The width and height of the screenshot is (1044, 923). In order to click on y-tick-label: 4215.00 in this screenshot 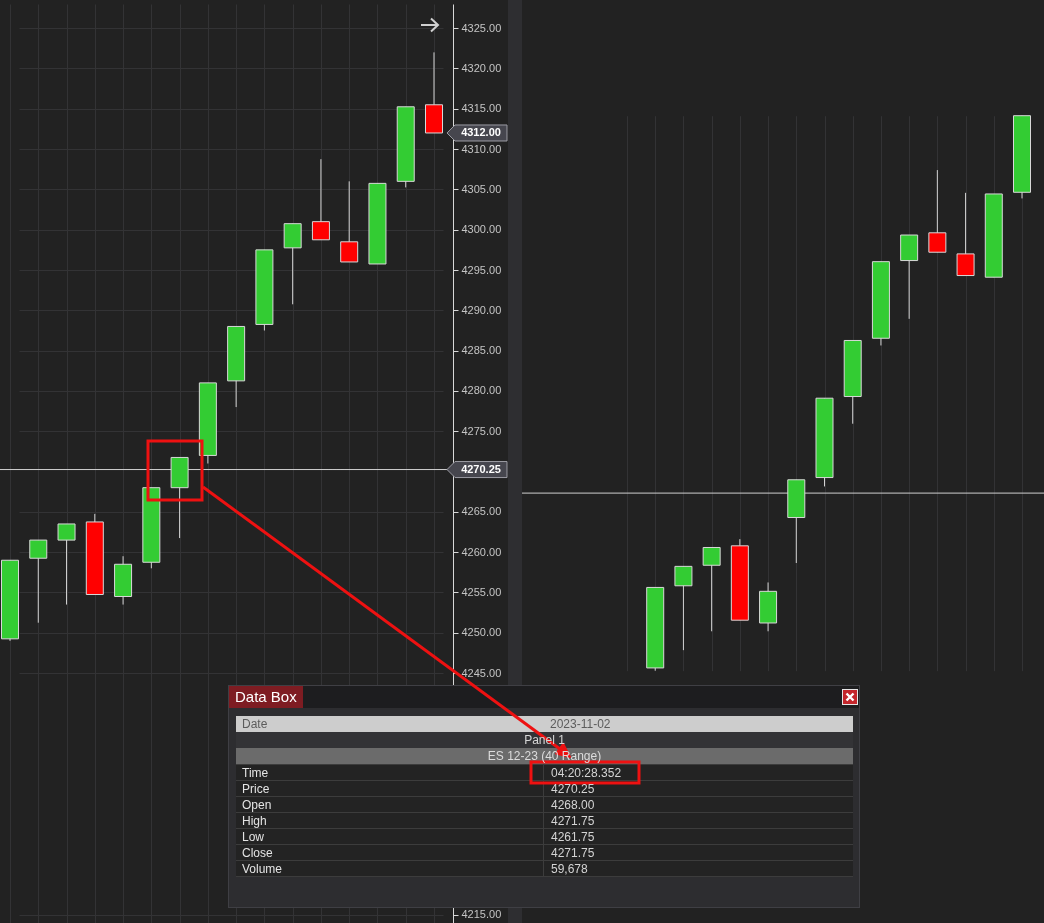, I will do `click(481, 914)`.